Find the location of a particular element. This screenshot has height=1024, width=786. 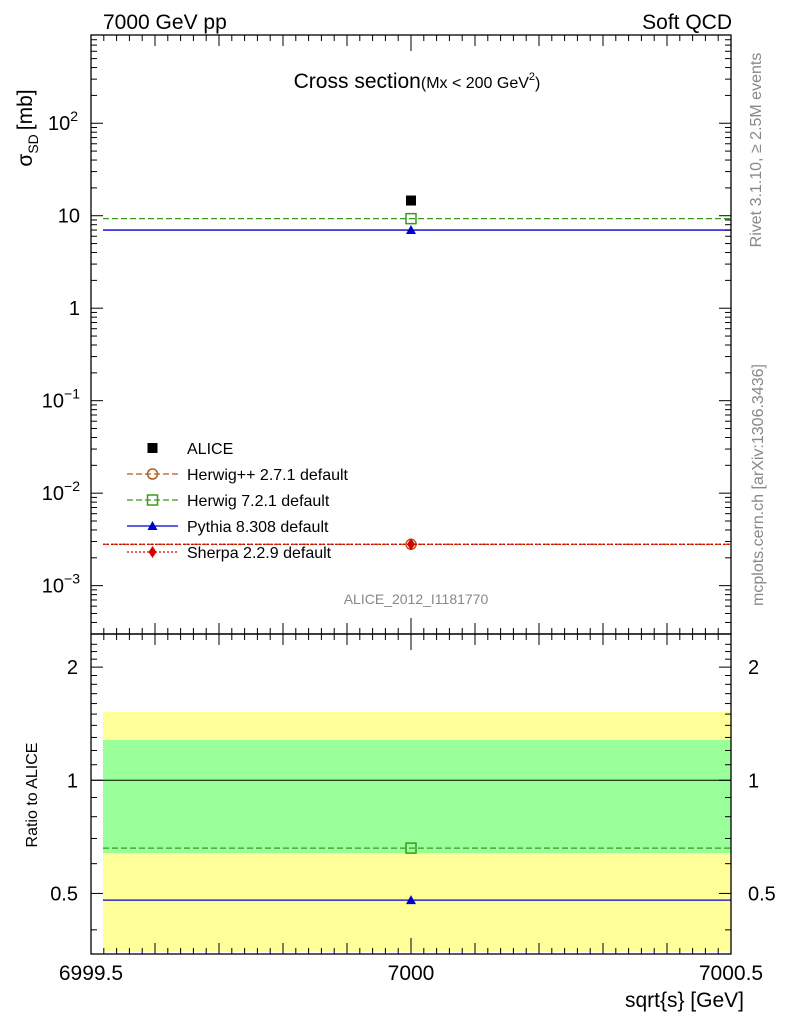

analysis-watermark: ALICE_2012_I1181770 is located at coordinates (416, 599).